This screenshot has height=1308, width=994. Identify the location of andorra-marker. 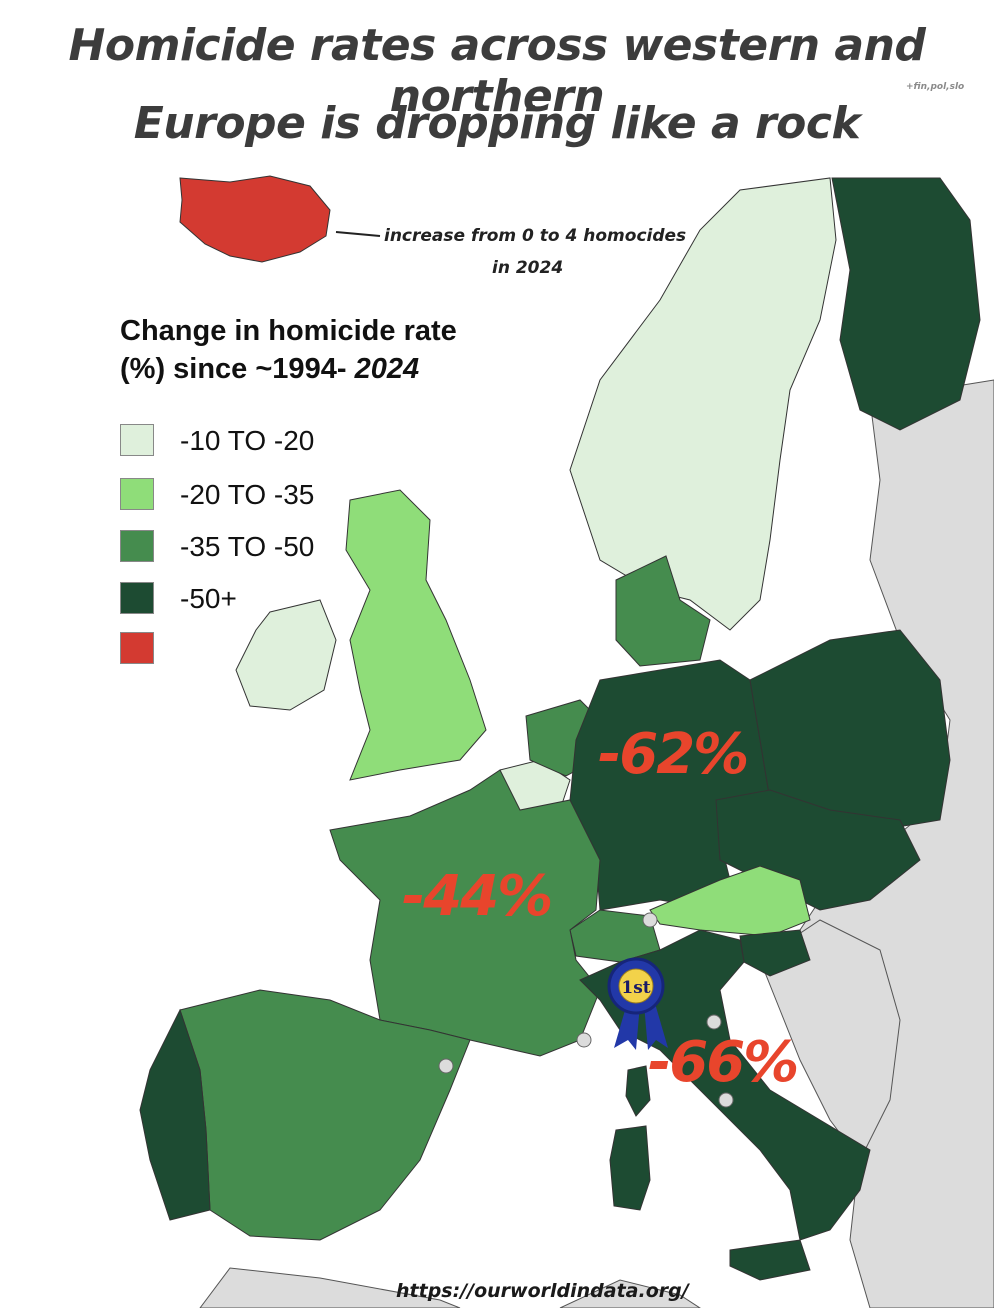
(446, 1066).